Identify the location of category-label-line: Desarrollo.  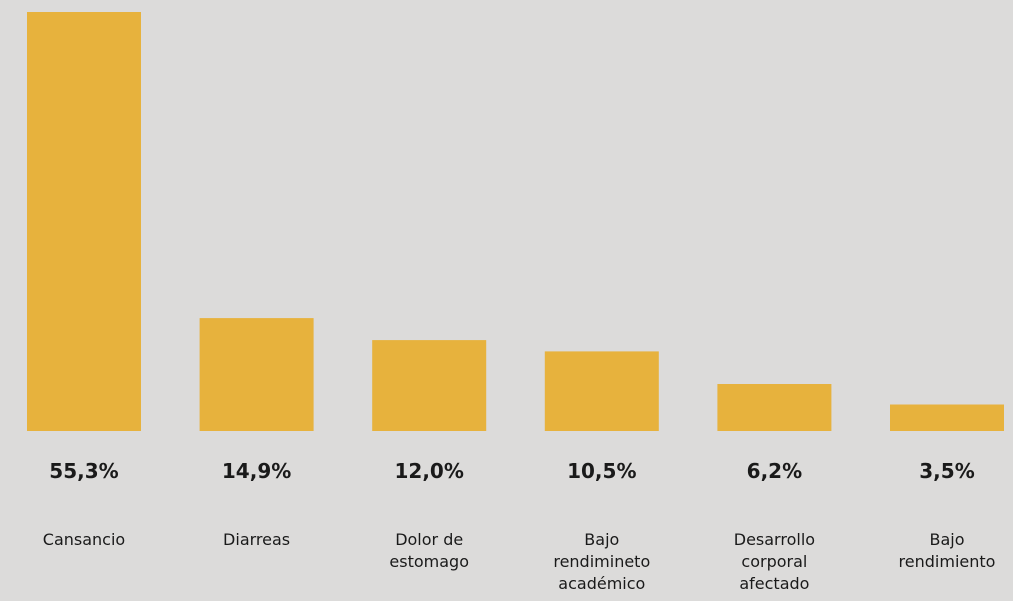
(774, 539).